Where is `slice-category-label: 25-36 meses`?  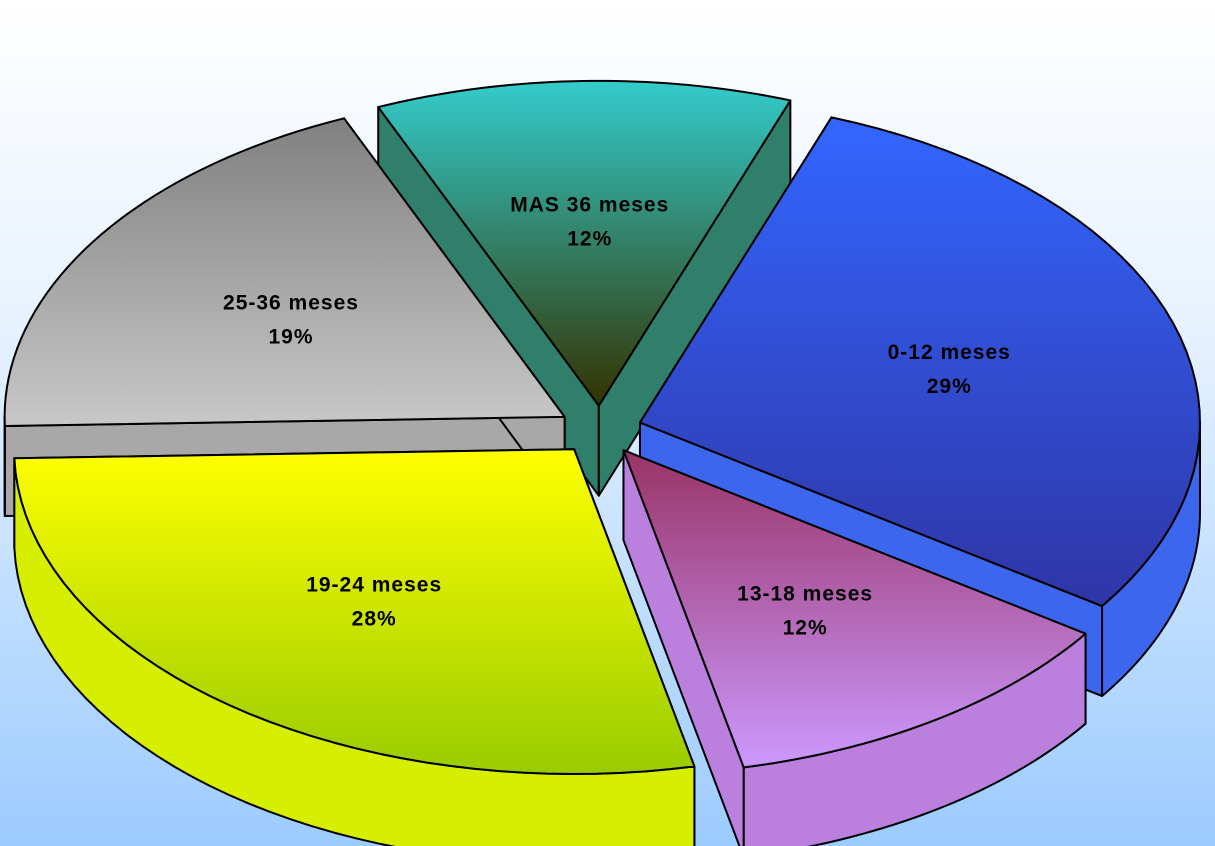 slice-category-label: 25-36 meses is located at coordinates (291, 302).